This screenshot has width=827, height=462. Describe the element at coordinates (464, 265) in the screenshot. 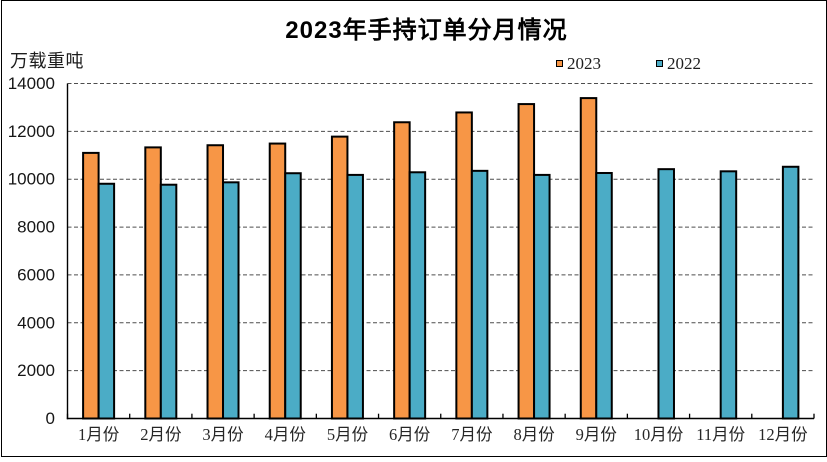

I see `bar-2023-7月份` at that location.